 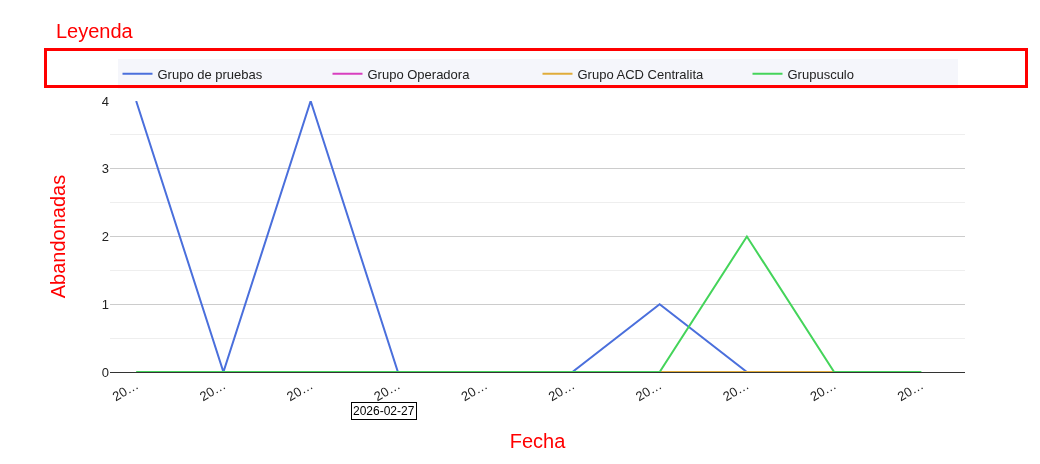 What do you see at coordinates (95, 31) in the screenshot?
I see `legend-title: Leyenda` at bounding box center [95, 31].